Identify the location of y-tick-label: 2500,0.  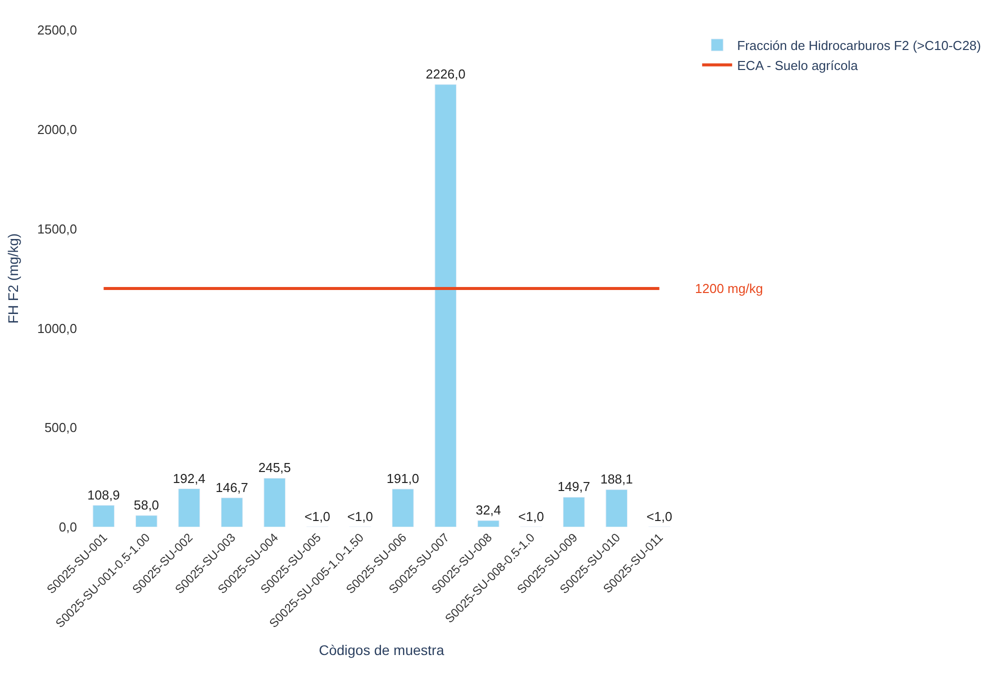
(57, 30).